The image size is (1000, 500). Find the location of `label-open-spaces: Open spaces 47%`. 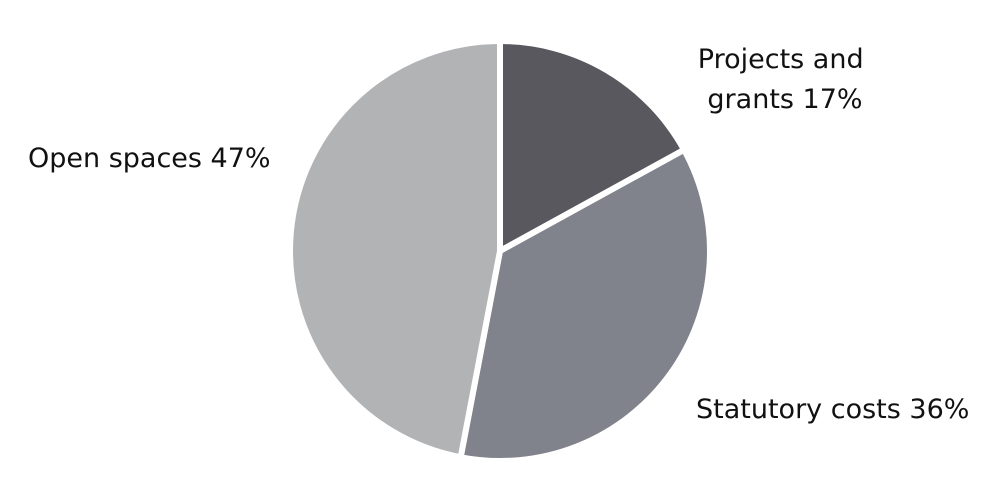

label-open-spaces: Open spaces 47% is located at coordinates (149, 158).